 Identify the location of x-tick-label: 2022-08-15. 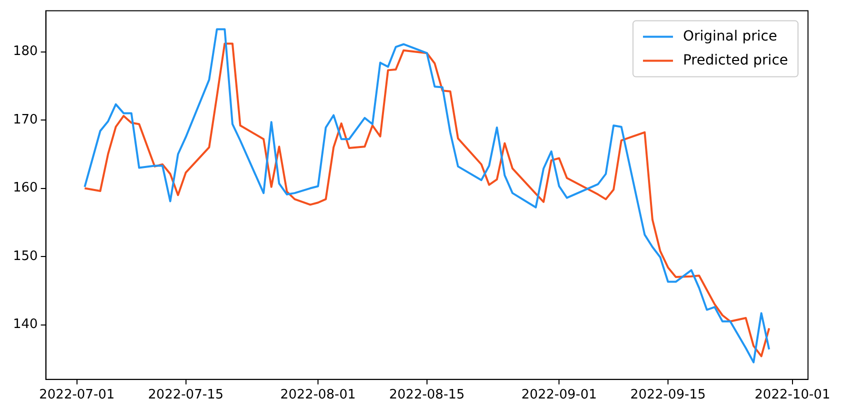
(427, 395).